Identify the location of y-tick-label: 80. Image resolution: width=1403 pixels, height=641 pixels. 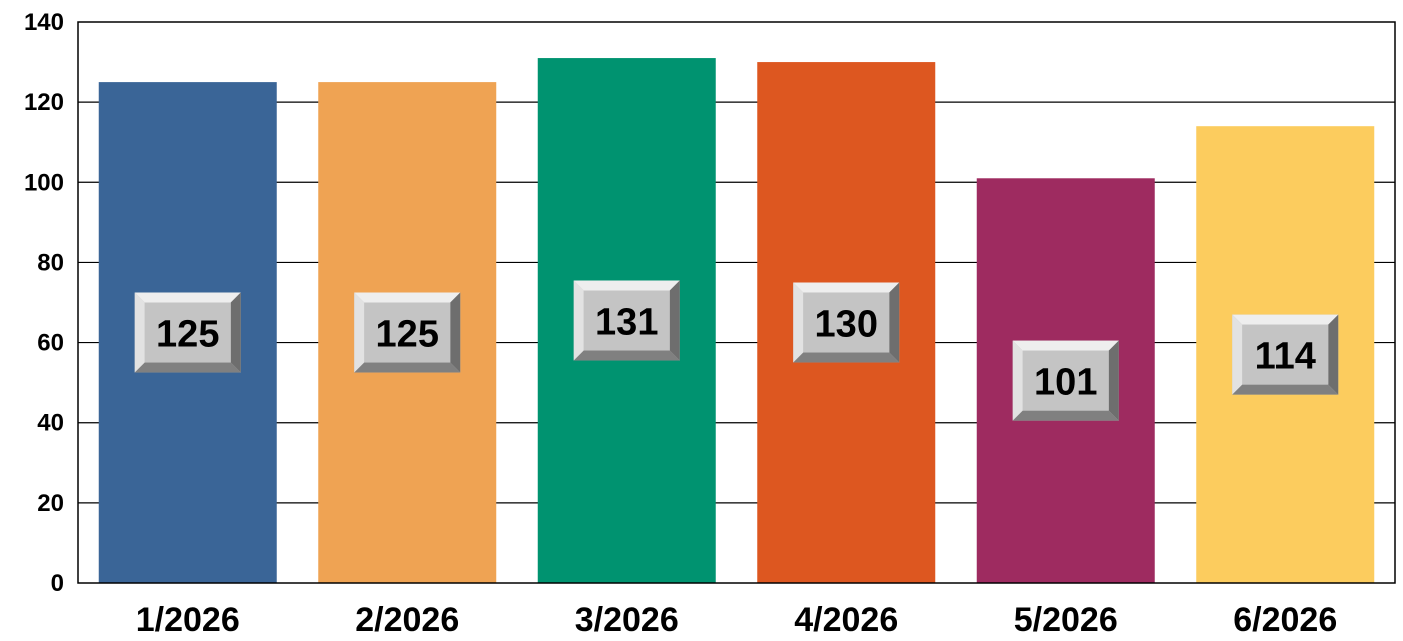
(50, 262).